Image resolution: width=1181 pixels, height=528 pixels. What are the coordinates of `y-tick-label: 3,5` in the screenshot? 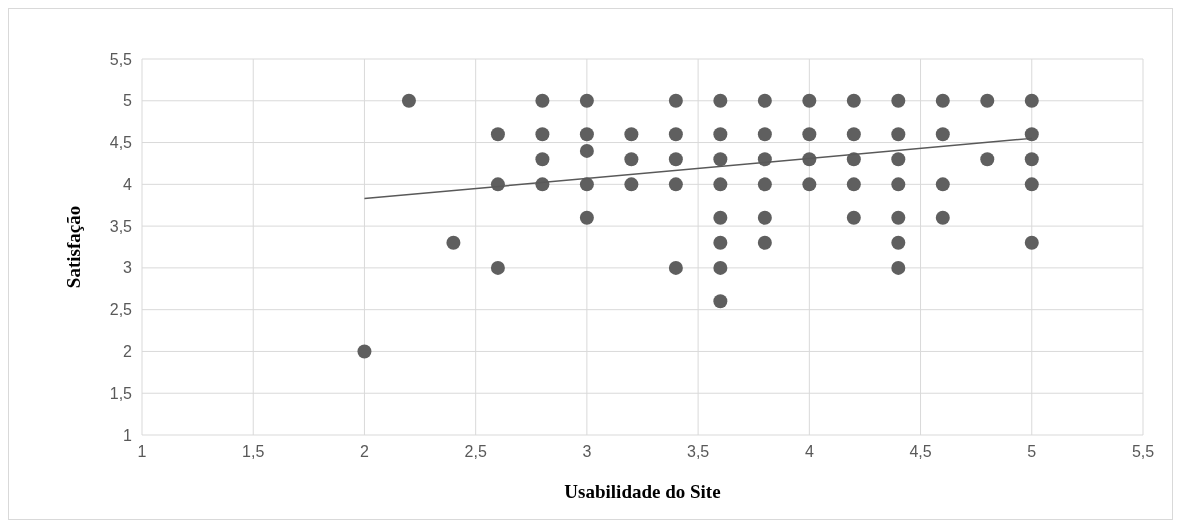 It's located at (121, 226).